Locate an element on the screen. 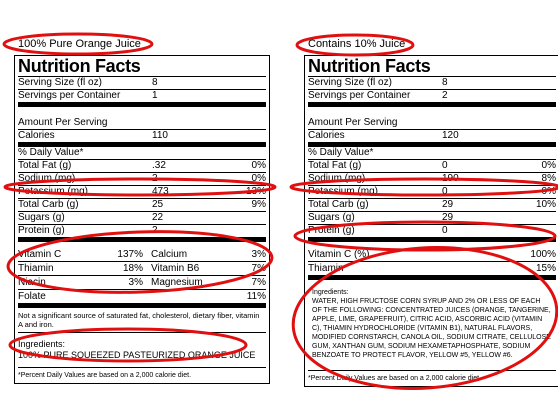 This screenshot has width=558, height=416. cell: Calcium is located at coordinates (169, 254).